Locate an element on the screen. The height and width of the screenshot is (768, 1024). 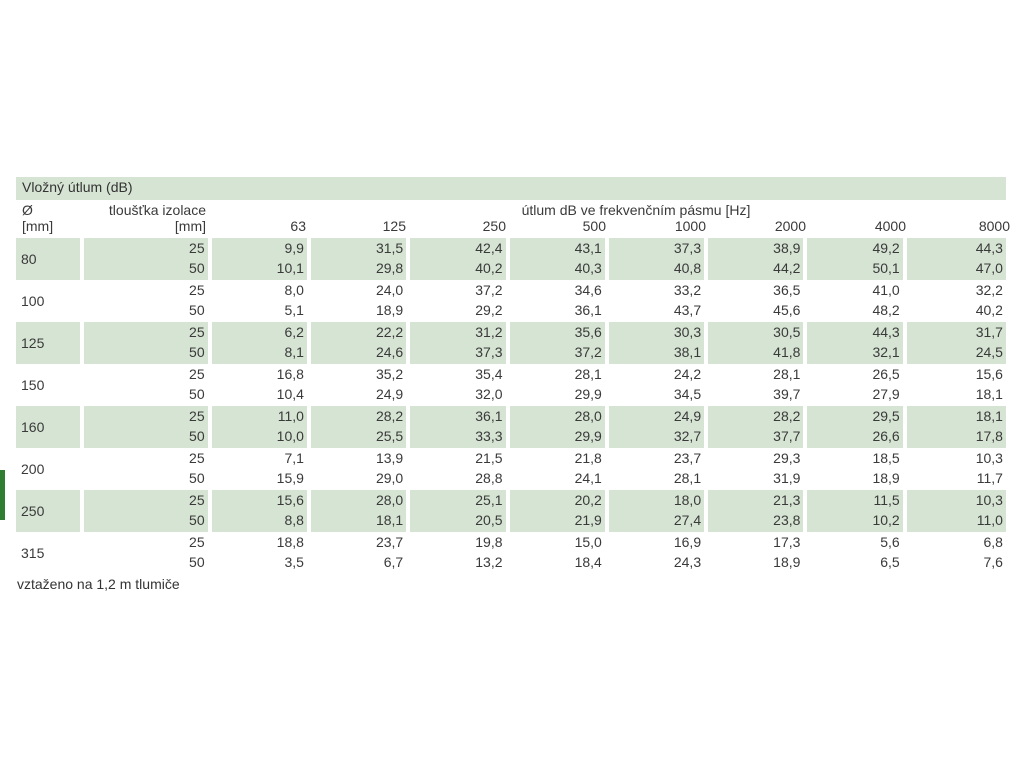
attenuation-value: 18,1 is located at coordinates (389, 520).